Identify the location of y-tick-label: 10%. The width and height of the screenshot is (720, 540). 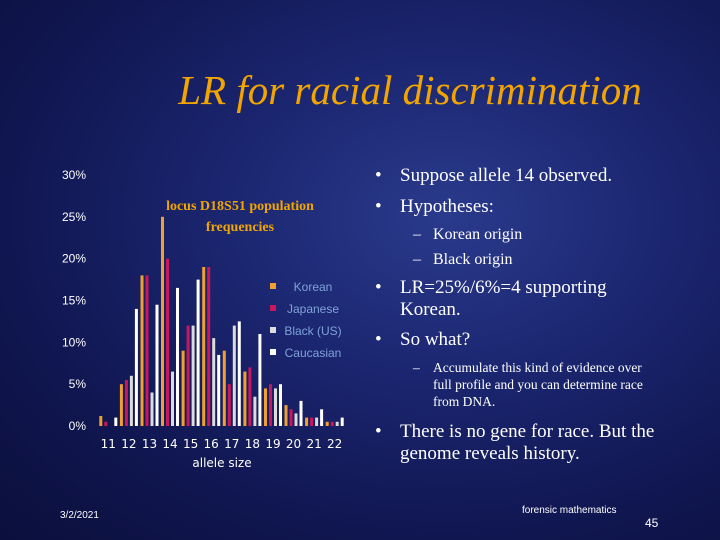
(74, 342).